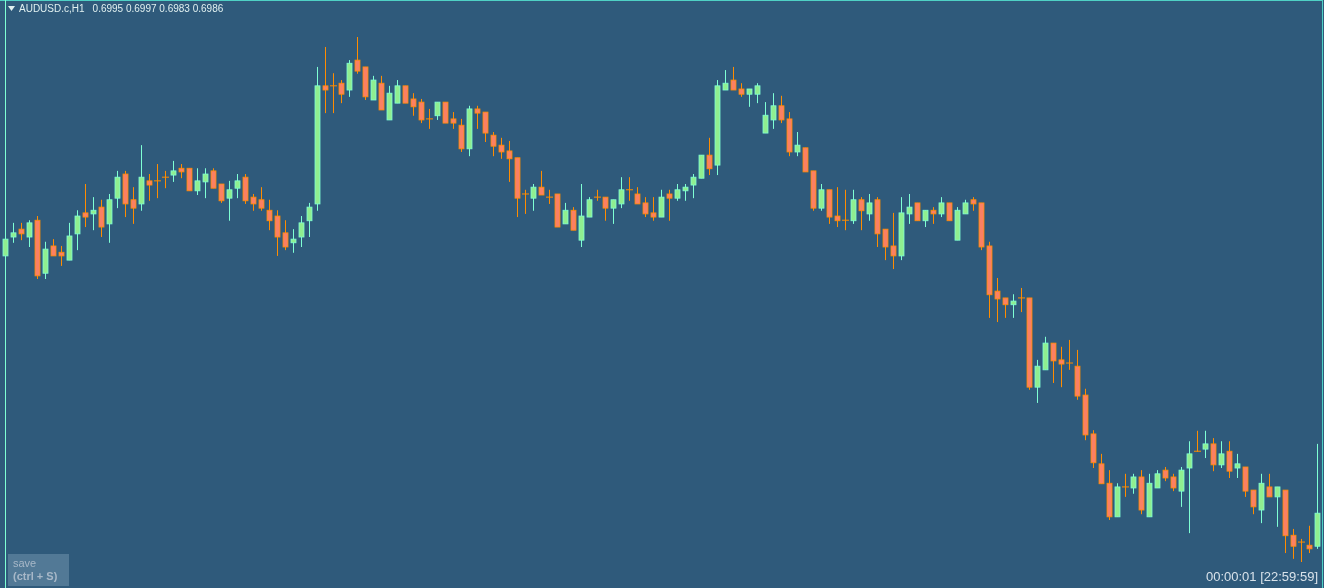 The height and width of the screenshot is (588, 1324). I want to click on annotation: save, so click(25, 563).